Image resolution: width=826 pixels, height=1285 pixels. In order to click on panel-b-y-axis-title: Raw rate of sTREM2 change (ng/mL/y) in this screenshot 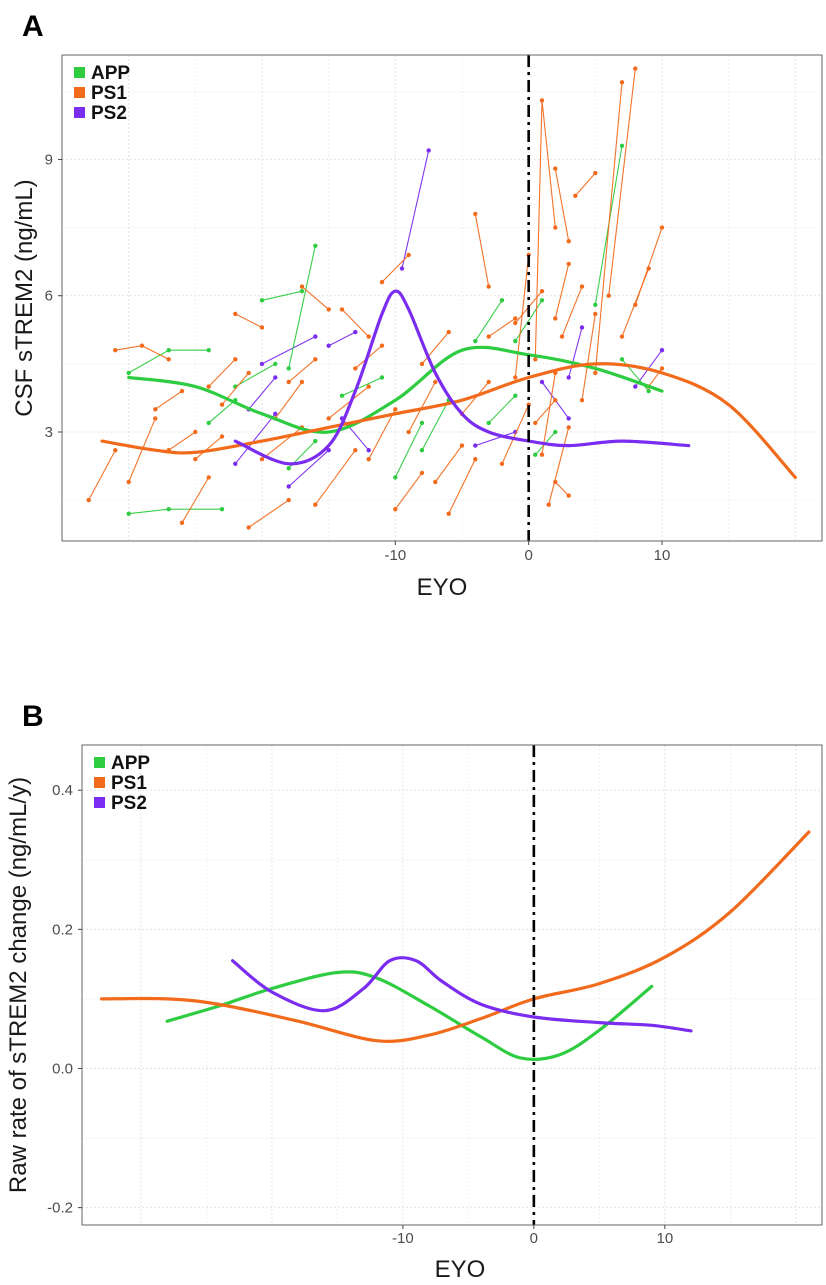, I will do `click(18, 985)`.